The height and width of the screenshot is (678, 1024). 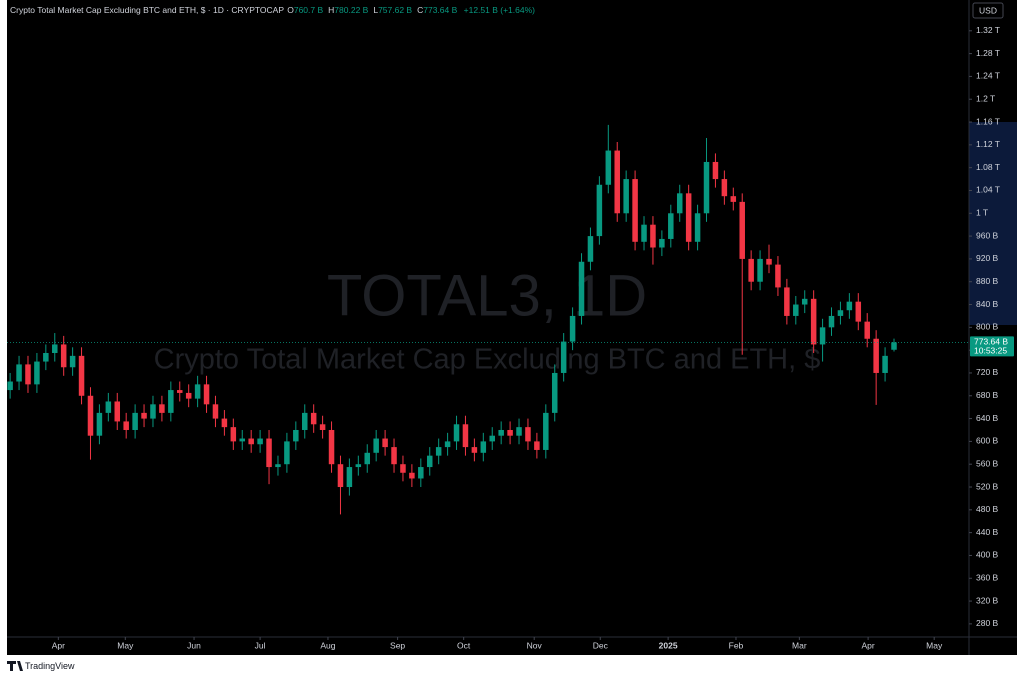 What do you see at coordinates (420, 10) in the screenshot?
I see `ohlc-key: C` at bounding box center [420, 10].